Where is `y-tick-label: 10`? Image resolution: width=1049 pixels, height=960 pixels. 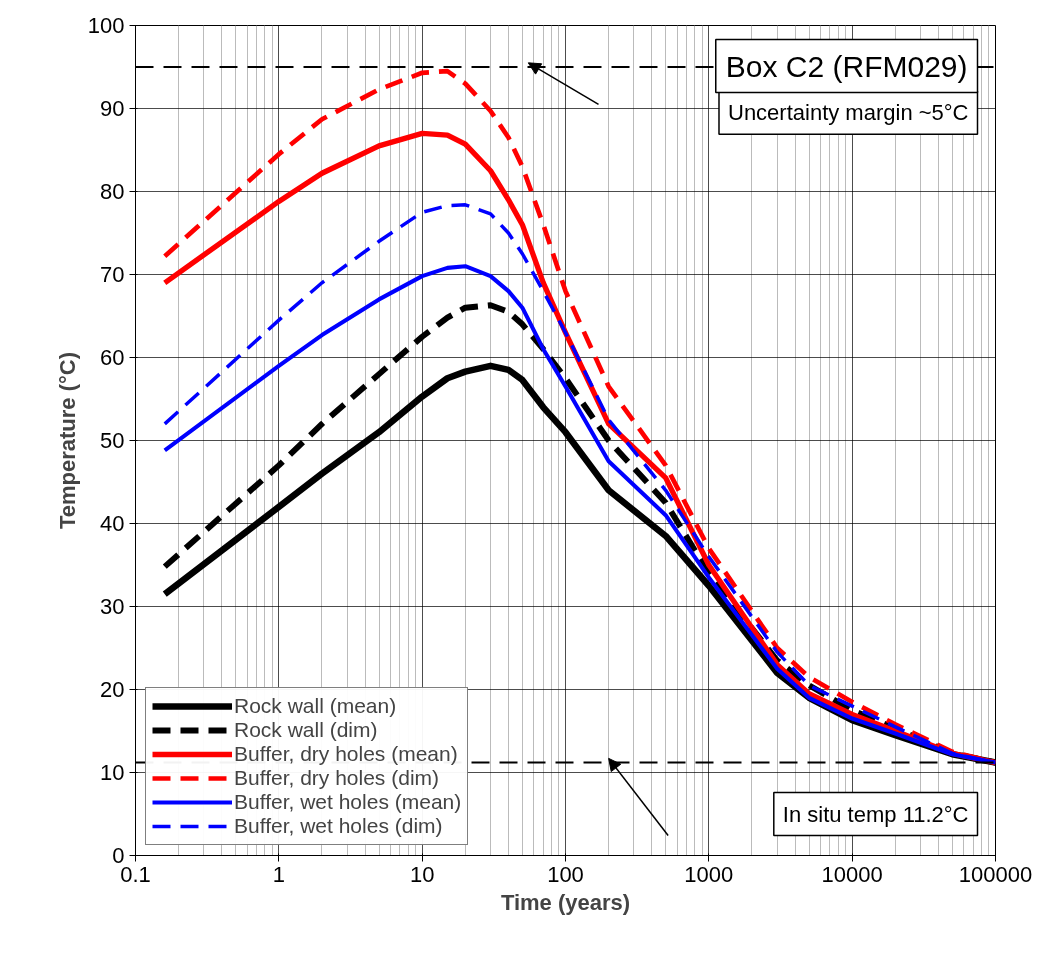 y-tick-label: 10 is located at coordinates (112, 772).